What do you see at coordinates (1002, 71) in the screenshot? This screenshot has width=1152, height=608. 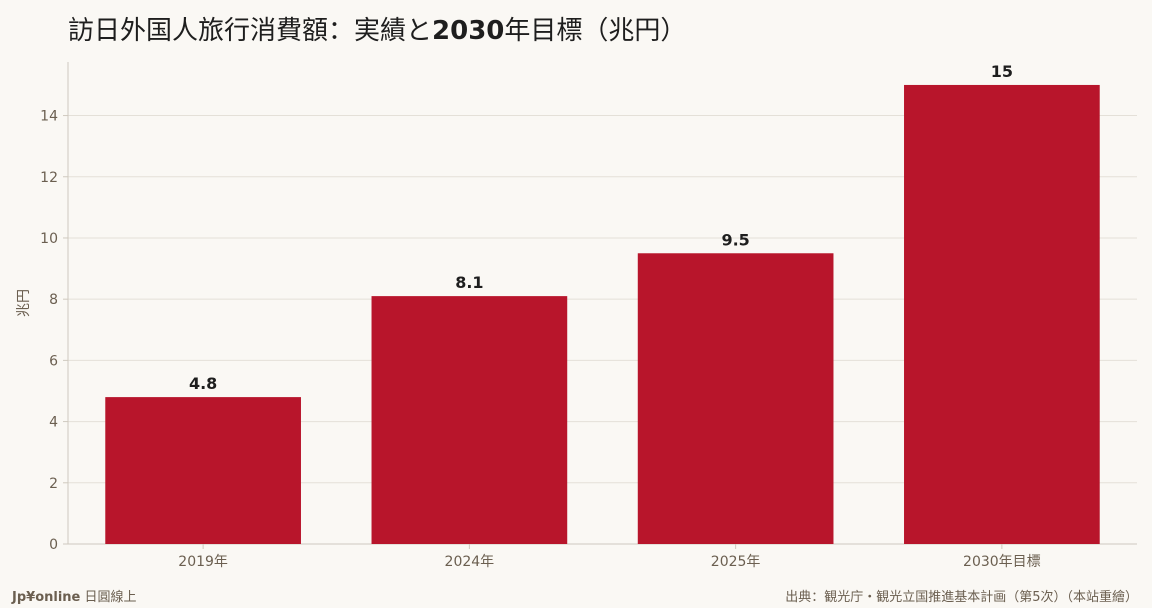 I see `data-label: 15` at bounding box center [1002, 71].